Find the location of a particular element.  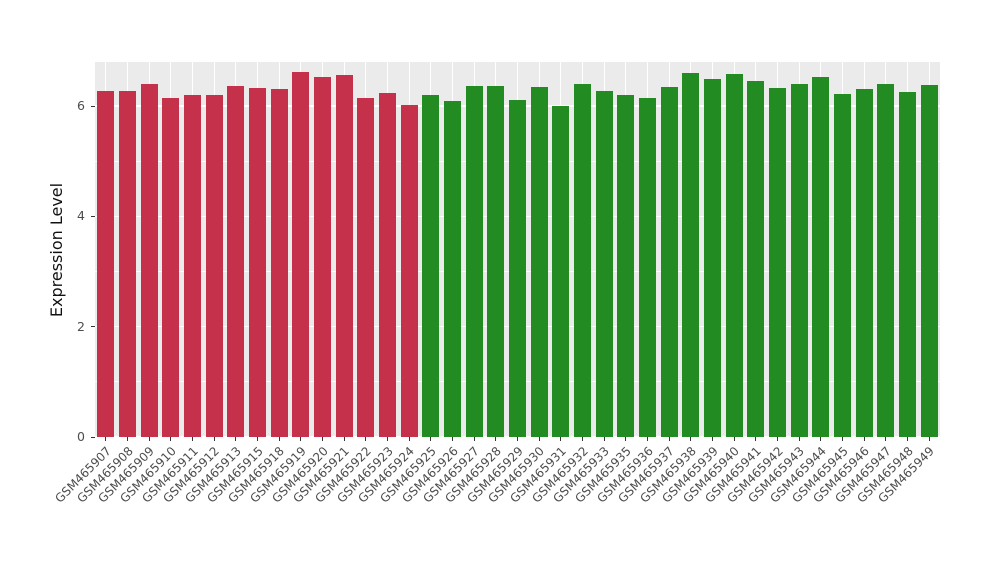

y-tick-label: 2 is located at coordinates (81, 326).